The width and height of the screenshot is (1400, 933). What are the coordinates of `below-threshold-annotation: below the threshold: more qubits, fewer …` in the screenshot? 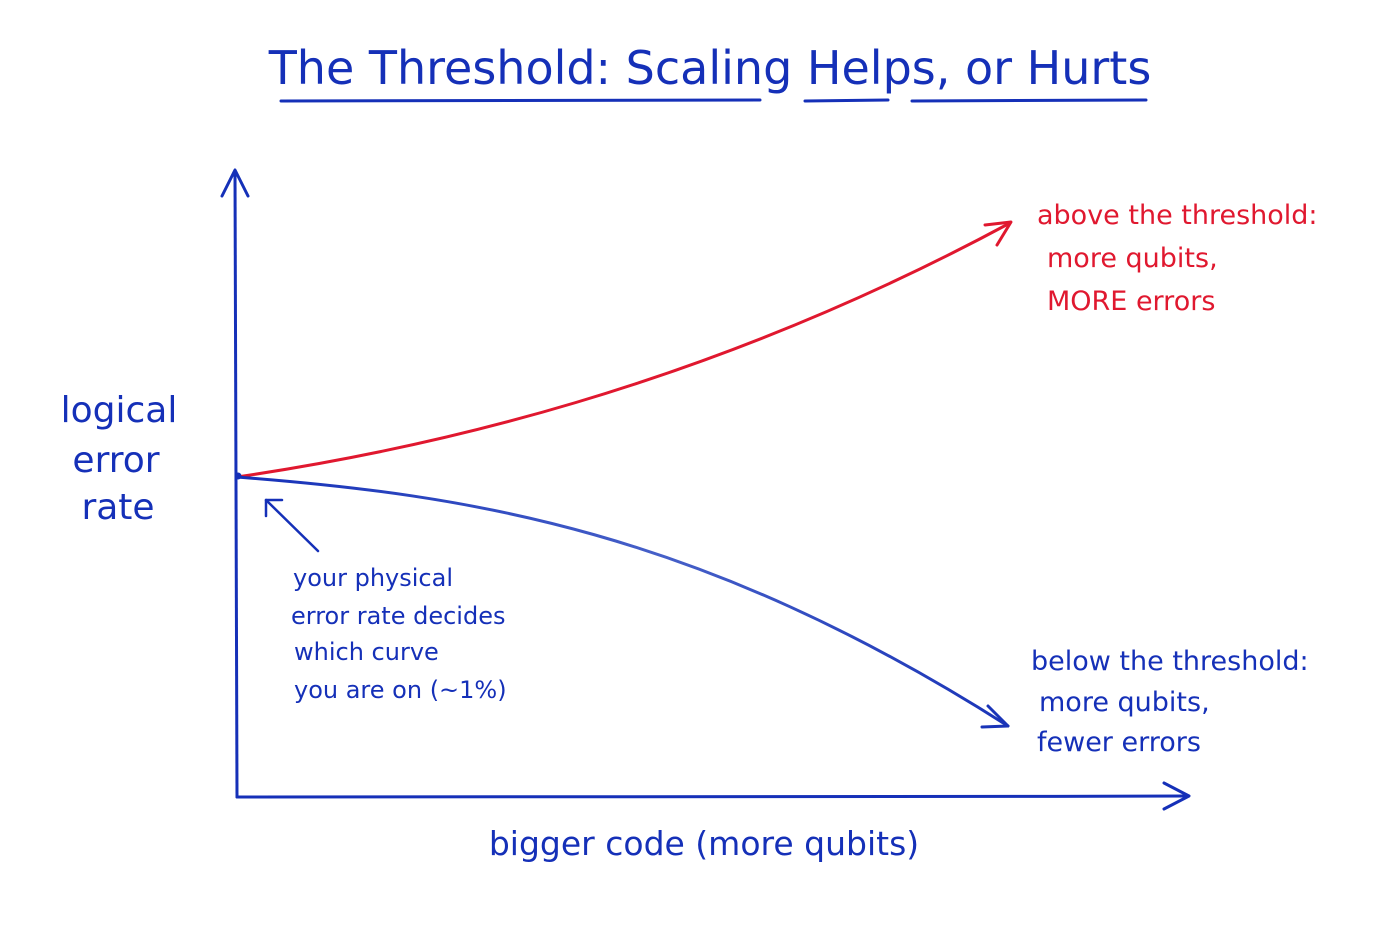 It's located at (1170, 702).